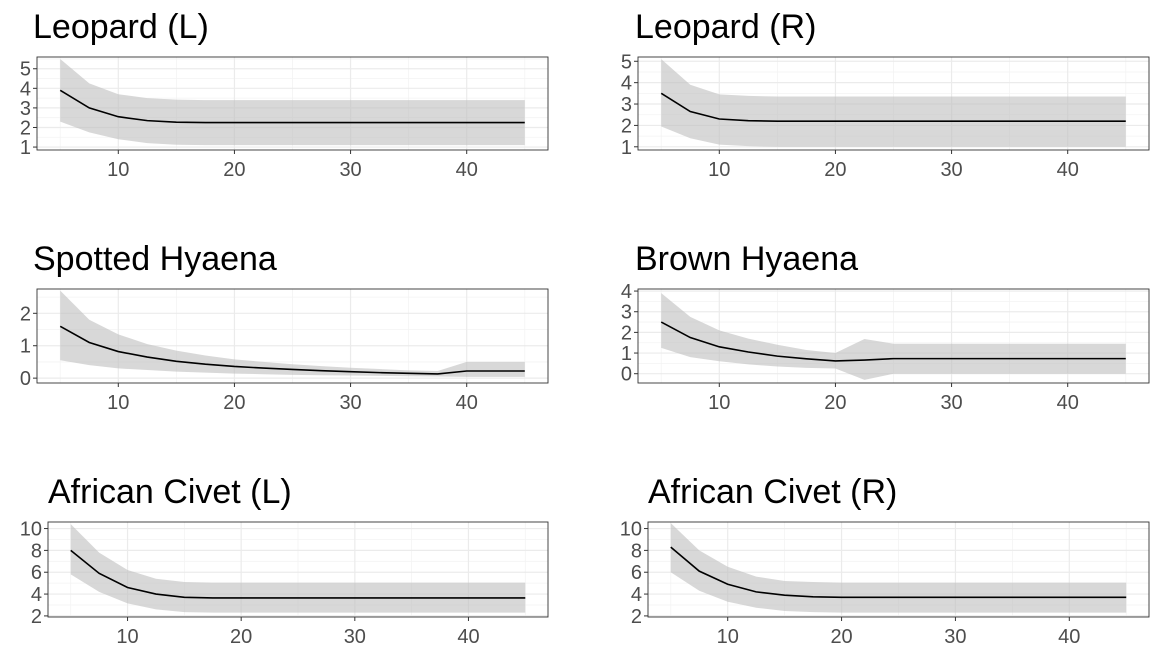  I want to click on panel-title-leopard-r: Leopard (R), so click(725, 27).